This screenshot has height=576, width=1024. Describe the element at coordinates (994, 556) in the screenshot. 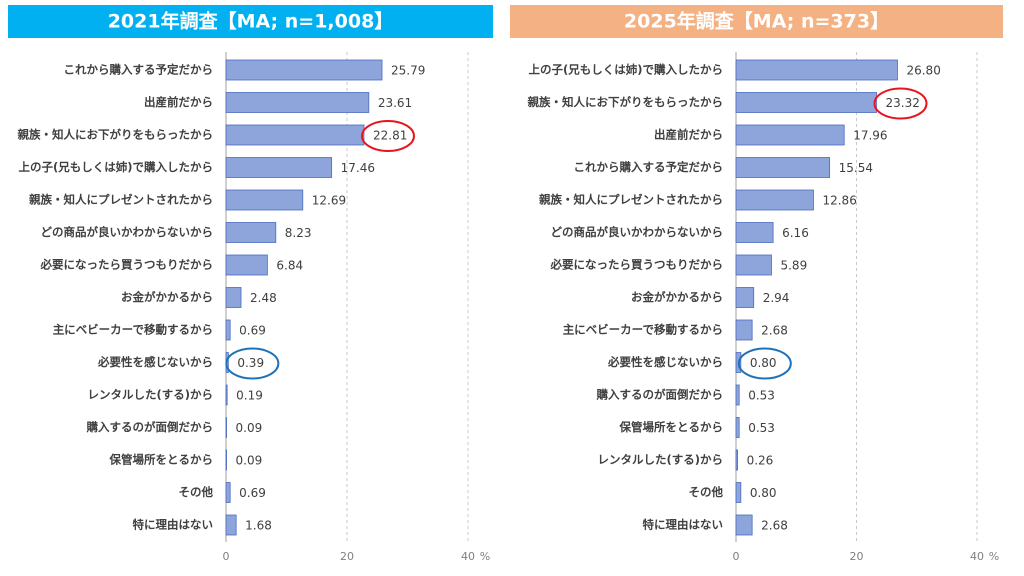

I see `x-unit: %` at that location.